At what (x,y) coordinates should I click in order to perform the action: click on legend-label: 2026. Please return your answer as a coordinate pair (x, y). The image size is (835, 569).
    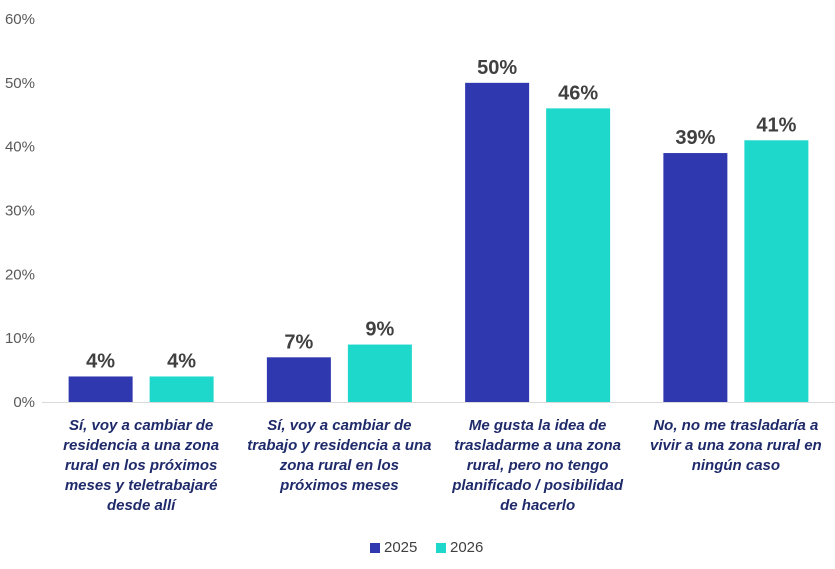
    Looking at the image, I should click on (466, 547).